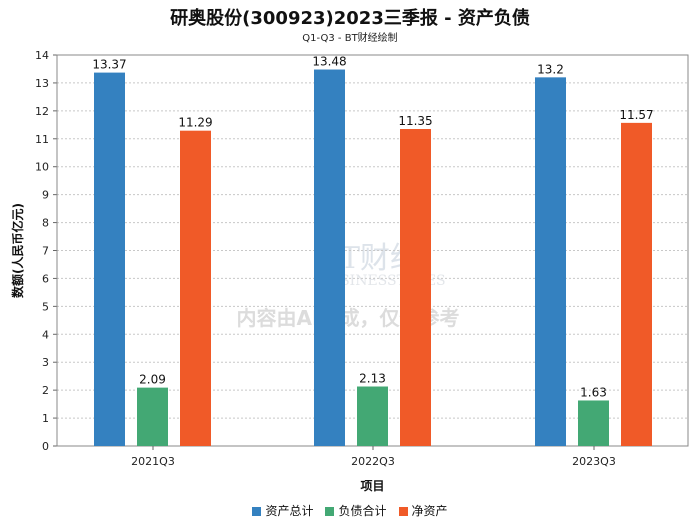  I want to click on y-tick-label: 10, so click(42, 167).